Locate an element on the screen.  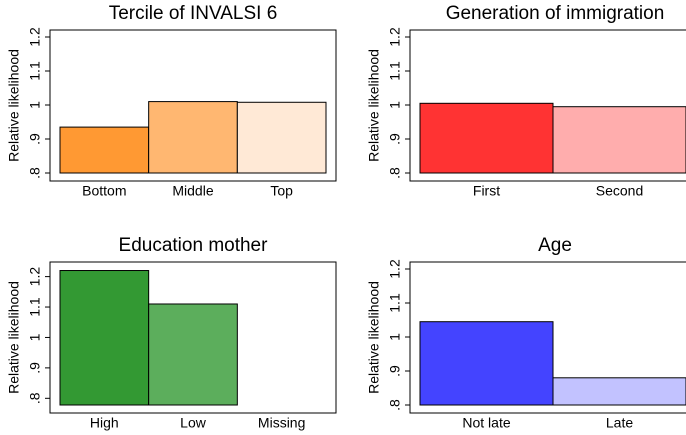
x-tick-label: Not late is located at coordinates (486, 423).